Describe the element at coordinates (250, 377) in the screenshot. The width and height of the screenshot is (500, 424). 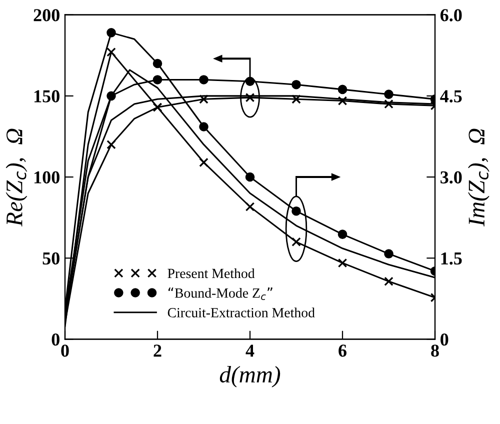
I see `x-axis-title: d(mm)` at that location.